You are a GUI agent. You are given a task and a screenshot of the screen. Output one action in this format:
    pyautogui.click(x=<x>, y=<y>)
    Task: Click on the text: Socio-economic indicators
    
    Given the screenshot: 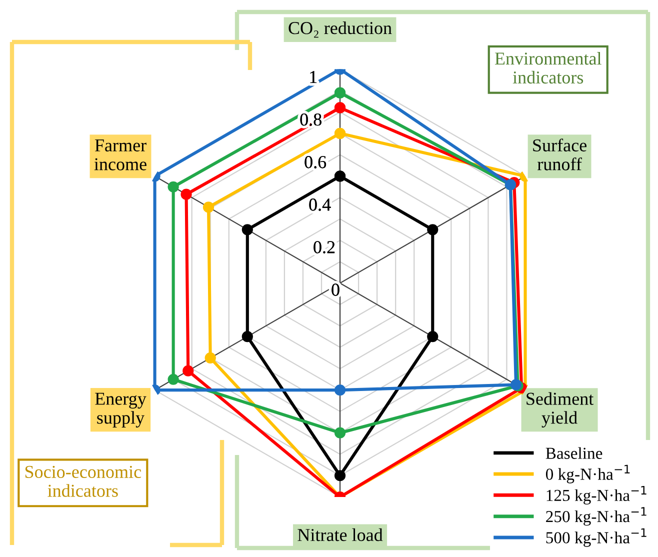 What is the action you would take?
    pyautogui.click(x=83, y=481)
    